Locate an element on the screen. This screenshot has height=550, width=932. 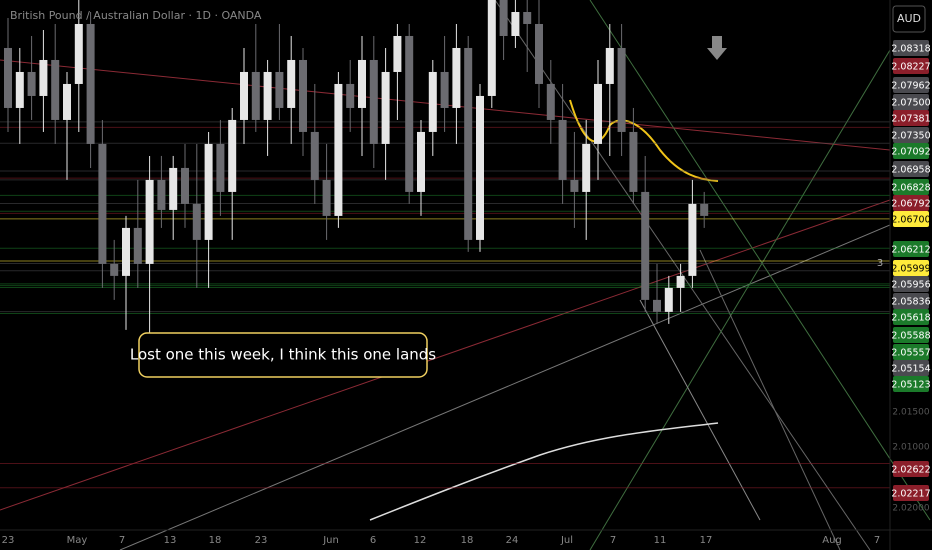
price-label: 2.07962 is located at coordinates (910, 86).